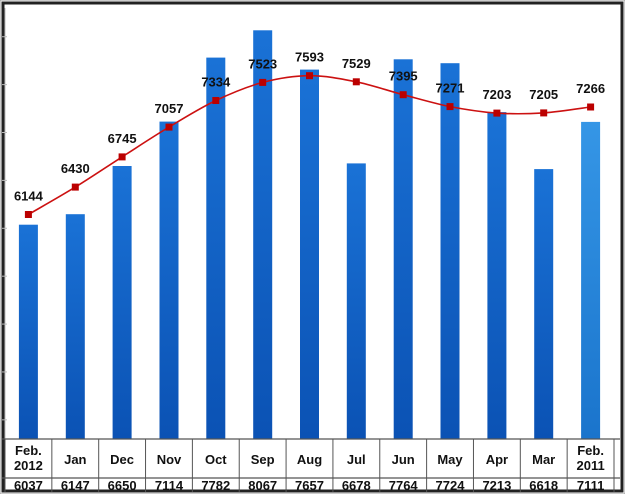 Image resolution: width=625 pixels, height=494 pixels. I want to click on x-tick-label: Jun, so click(403, 459).